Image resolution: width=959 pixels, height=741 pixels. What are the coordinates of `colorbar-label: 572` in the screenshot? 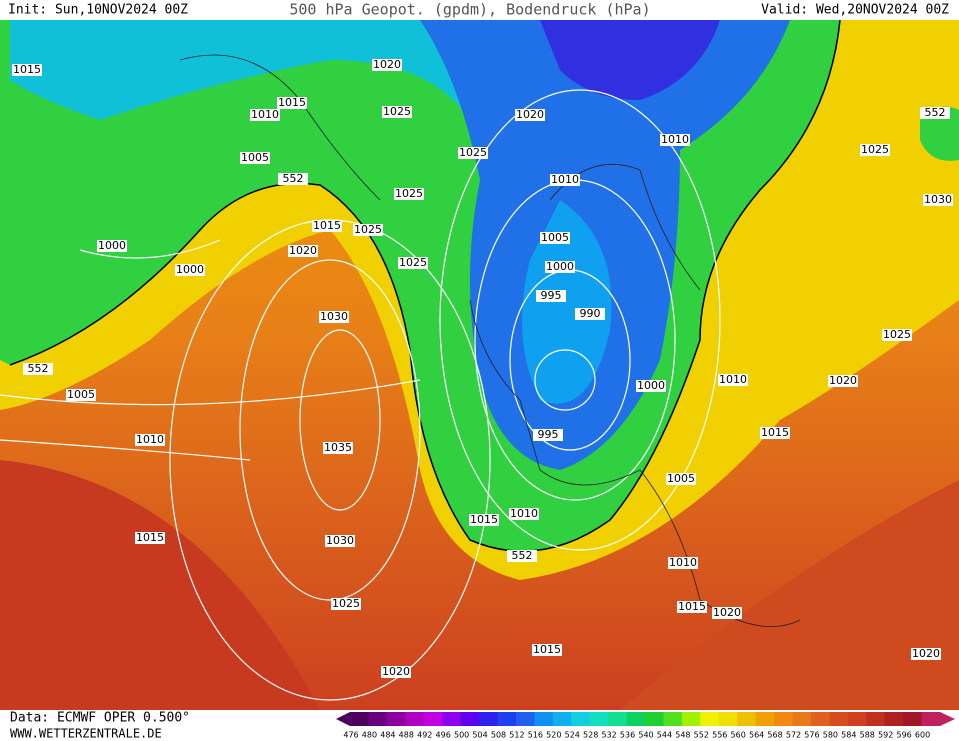 It's located at (793, 735).